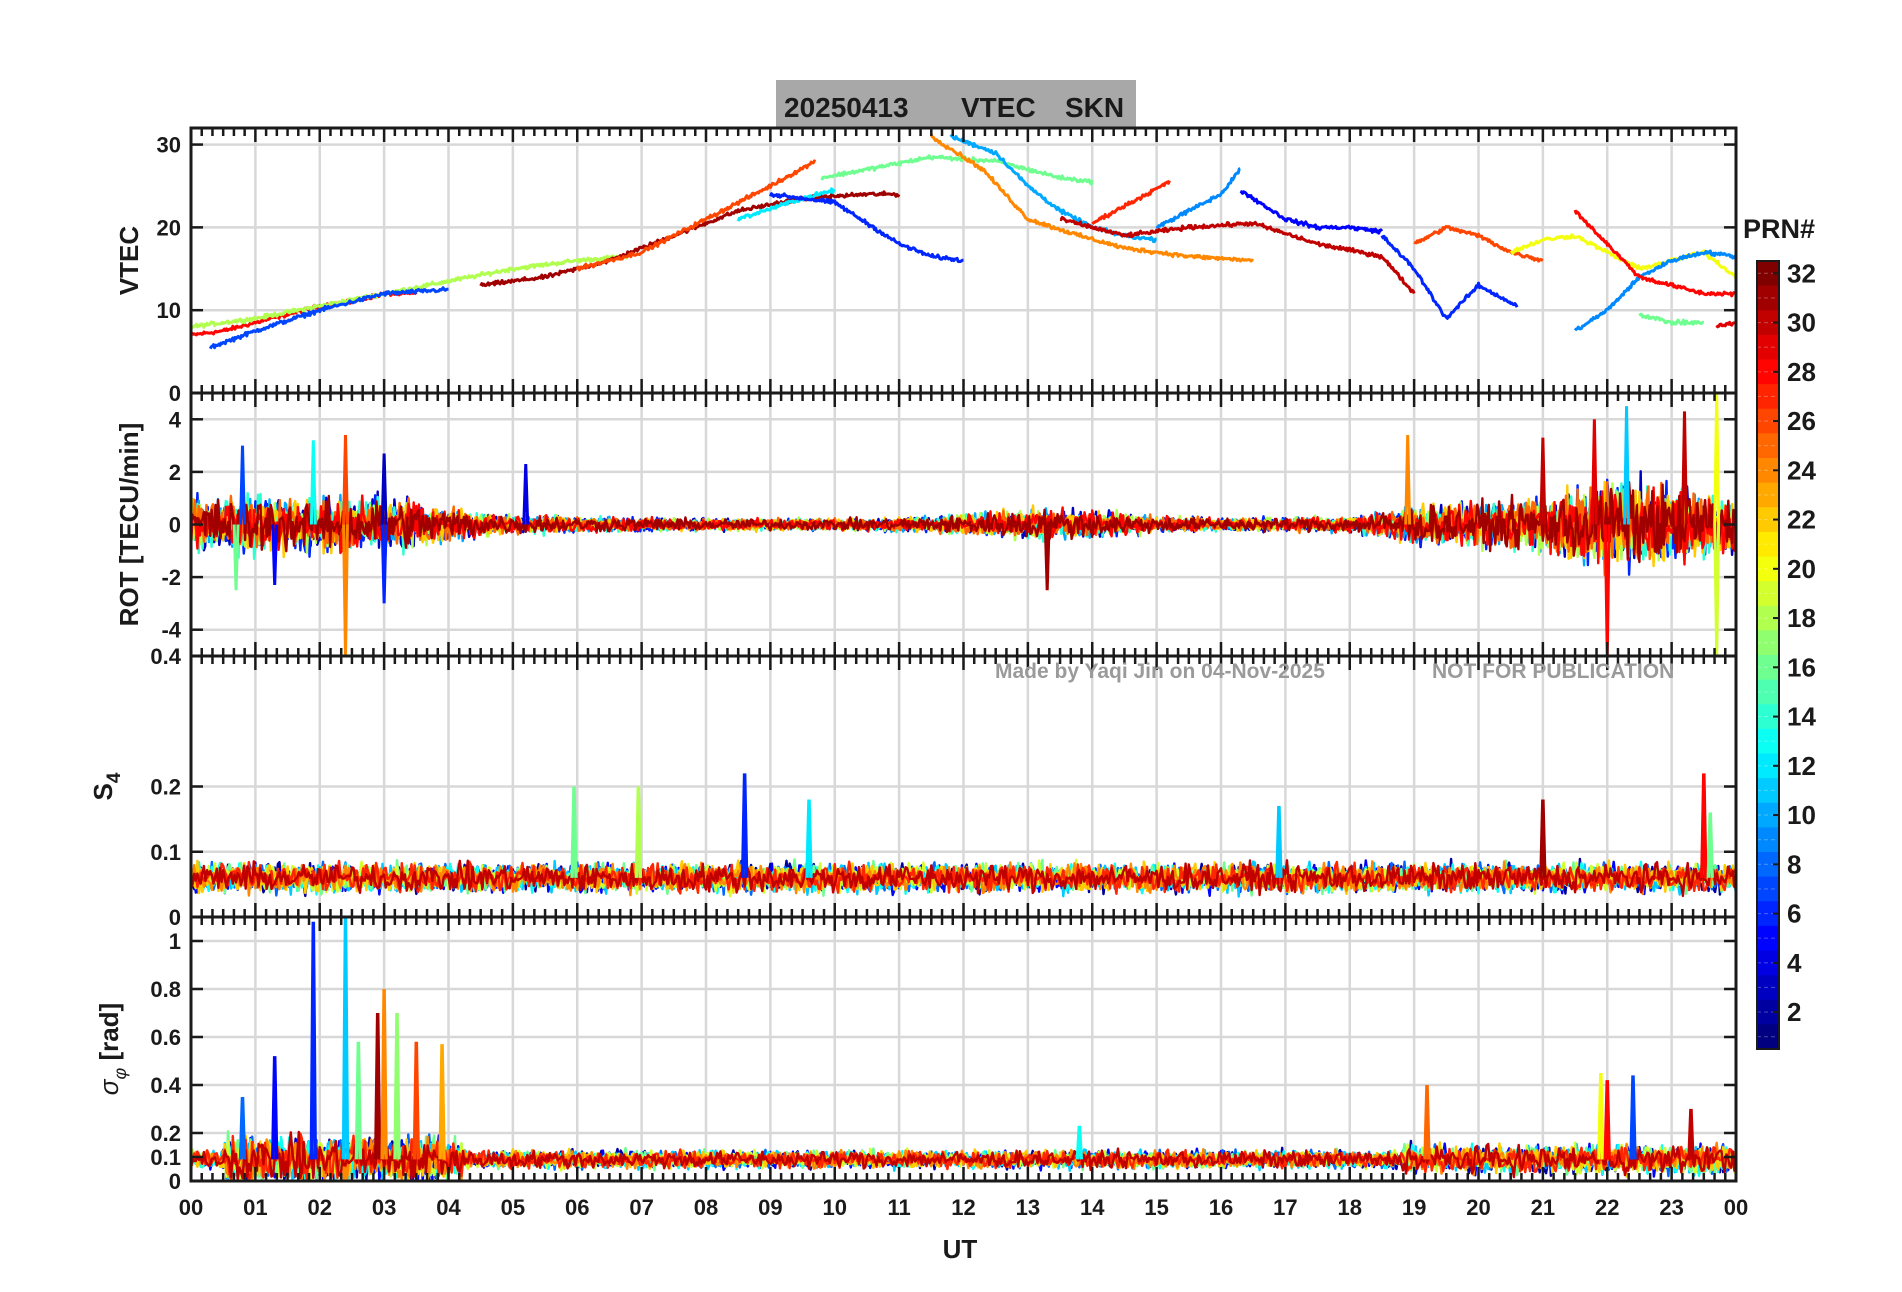  Describe the element at coordinates (963, 1207) in the screenshot. I see `x-tick-label: 12` at that location.